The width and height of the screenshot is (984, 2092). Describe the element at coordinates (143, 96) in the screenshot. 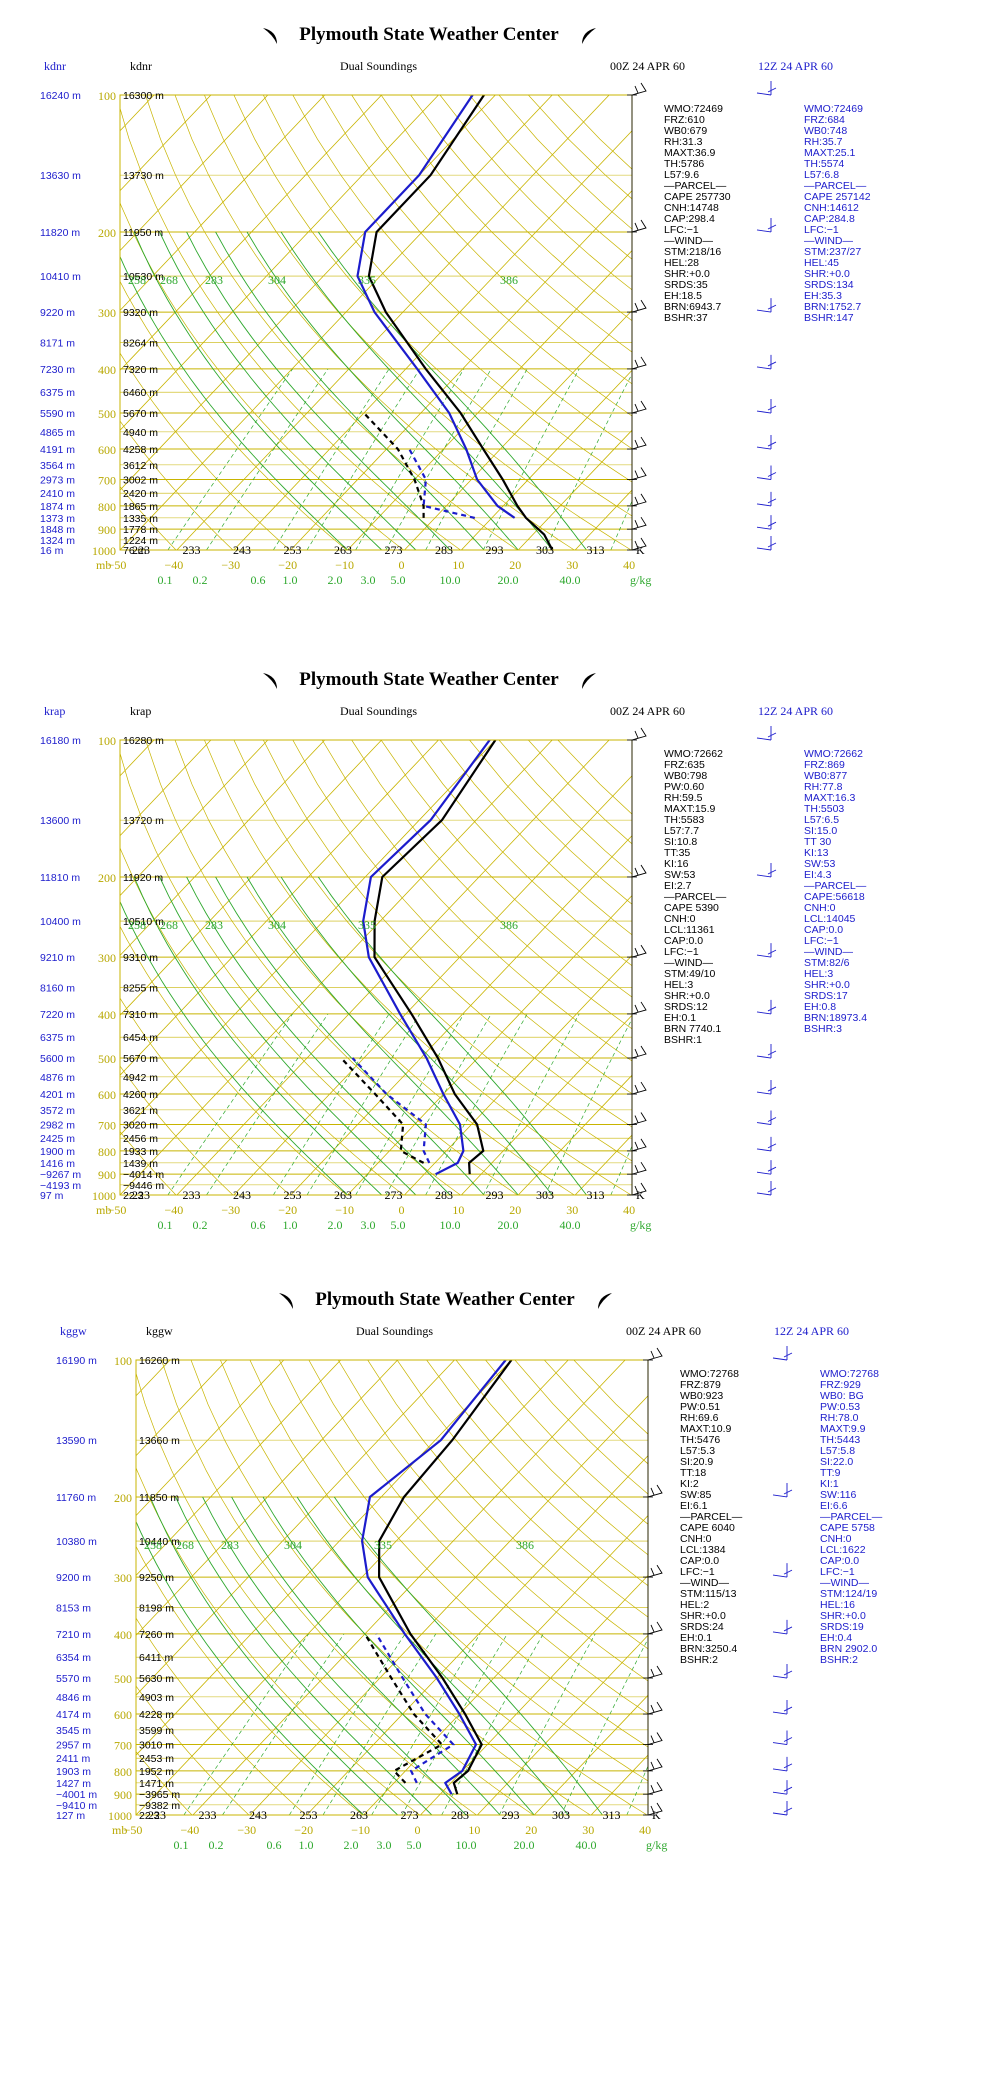

I see `height-label-00z: 16300 m` at that location.